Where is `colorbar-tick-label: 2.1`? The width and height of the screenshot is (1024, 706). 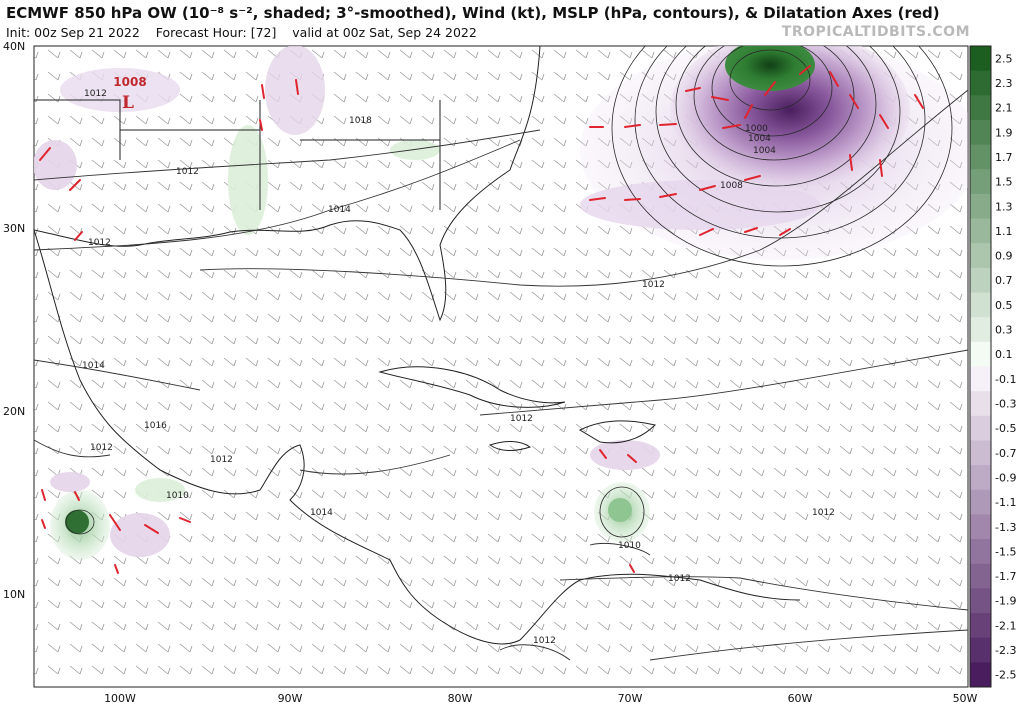
colorbar-tick-label: 2.1 is located at coordinates (1004, 108).